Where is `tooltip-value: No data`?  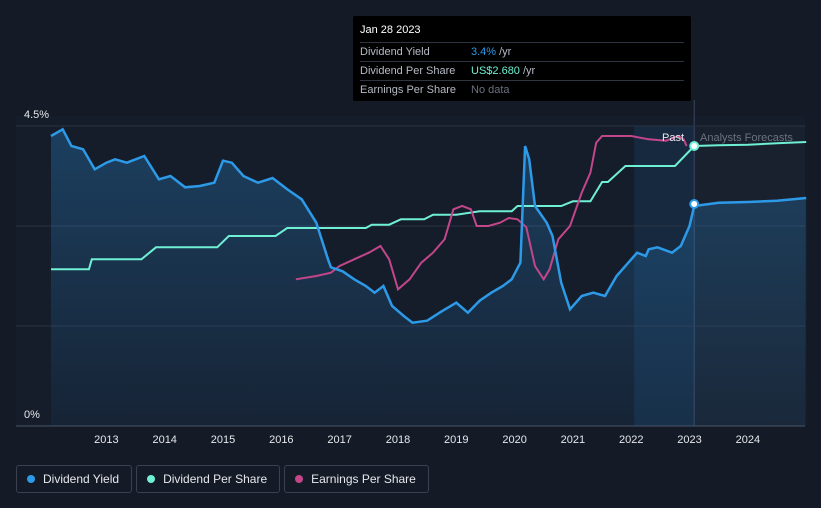 tooltip-value: No data is located at coordinates (490, 90).